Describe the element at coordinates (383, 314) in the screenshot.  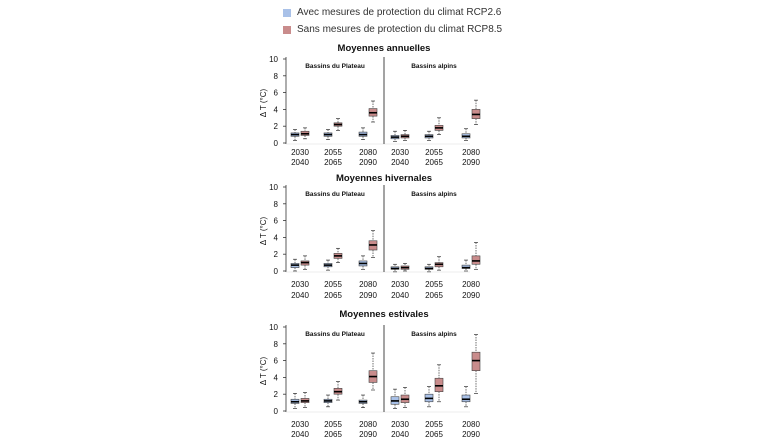
I see `chart-title: Moyennes estivales` at that location.